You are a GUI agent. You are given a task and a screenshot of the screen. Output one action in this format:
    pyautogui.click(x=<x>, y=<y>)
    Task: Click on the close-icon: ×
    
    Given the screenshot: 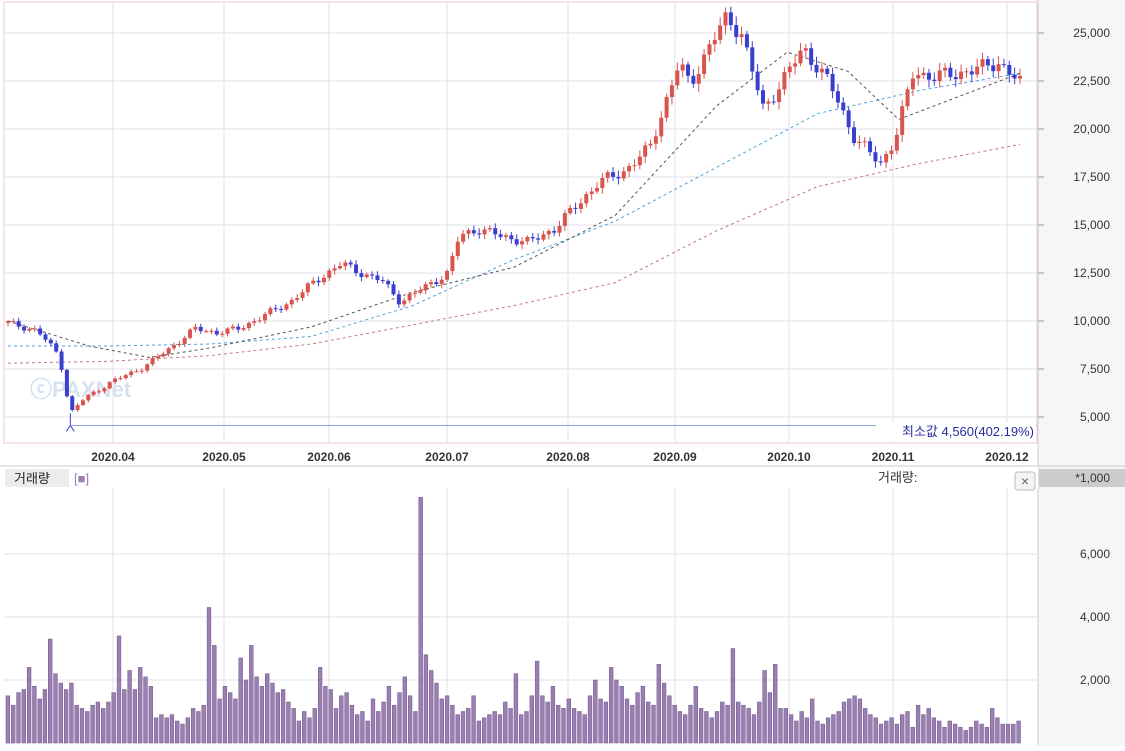 What is the action you would take?
    pyautogui.click(x=1025, y=481)
    